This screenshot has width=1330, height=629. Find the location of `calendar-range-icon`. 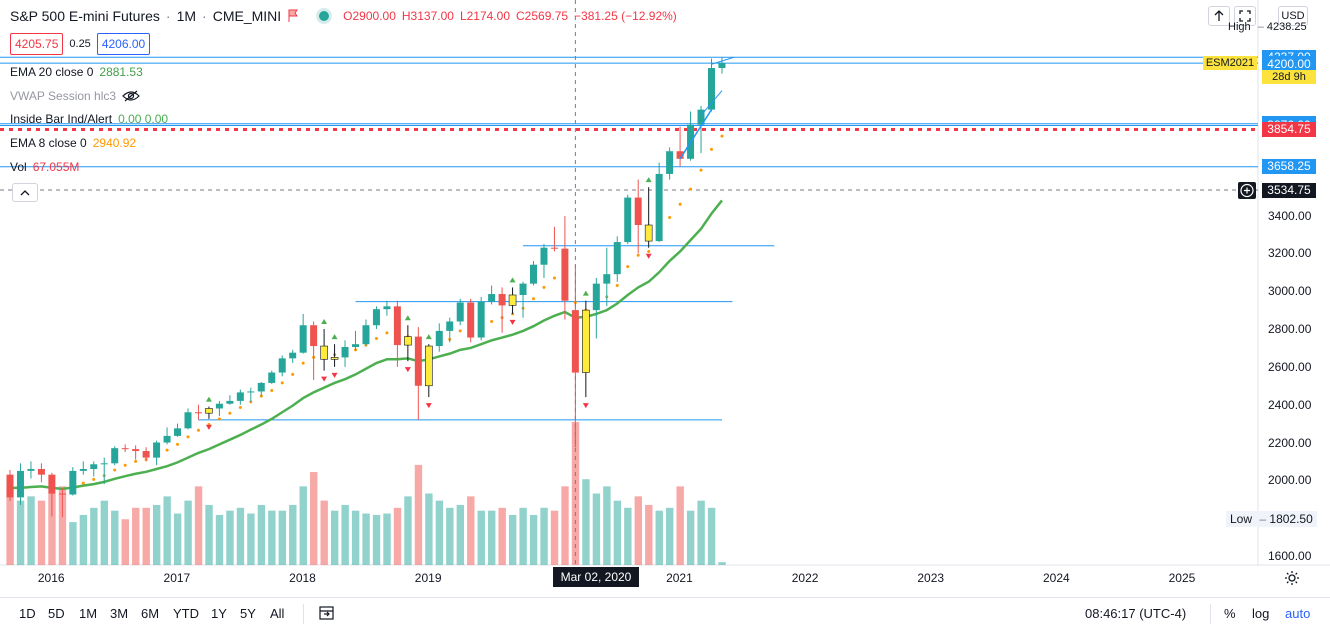

calendar-range-icon is located at coordinates (326, 613).